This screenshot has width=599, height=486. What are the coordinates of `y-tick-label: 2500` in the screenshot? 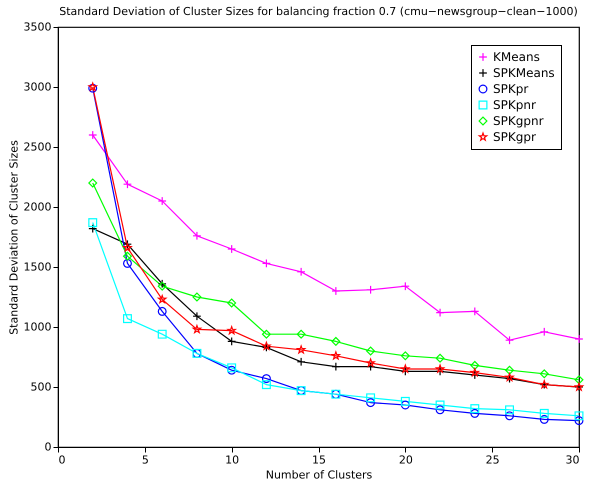 It's located at (38, 147).